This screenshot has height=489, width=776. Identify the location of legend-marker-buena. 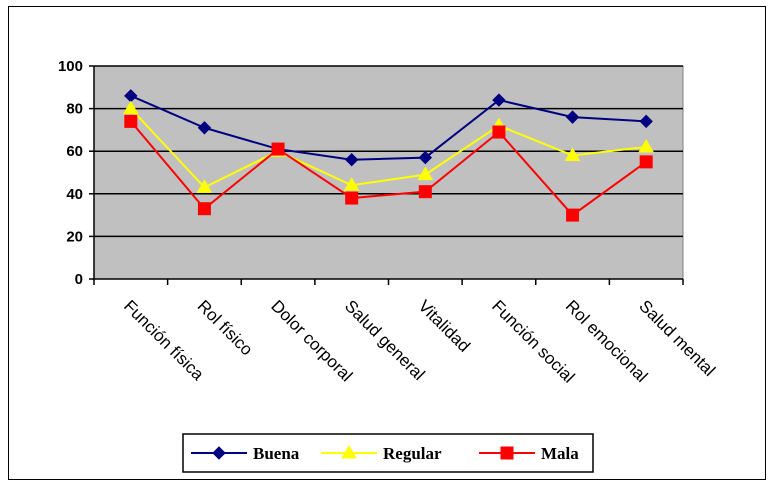
(219, 453).